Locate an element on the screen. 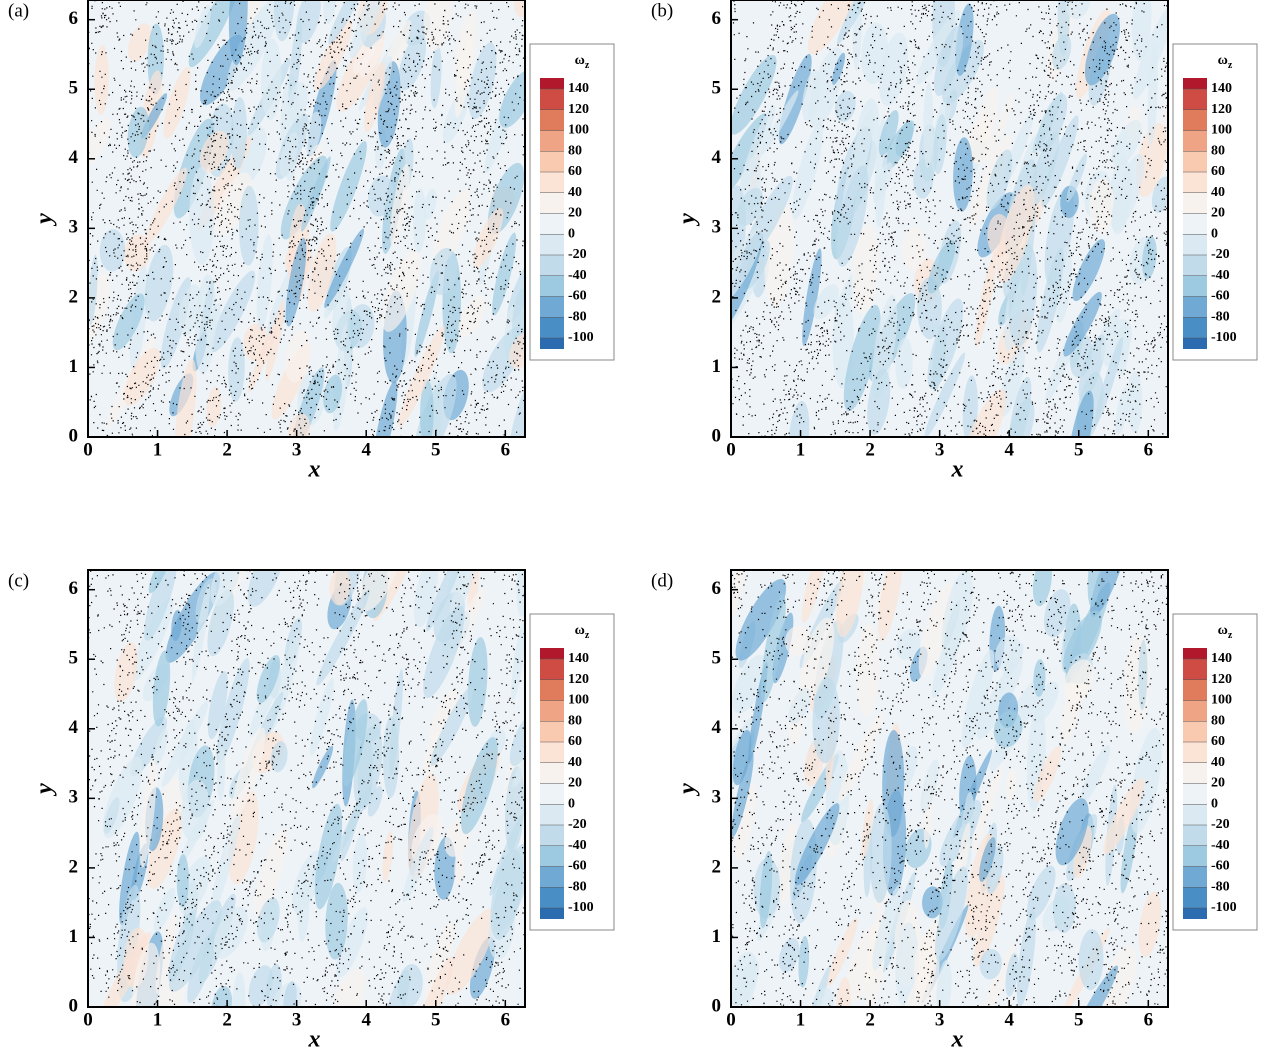 The image size is (1276, 1055). colorbar-label: 140 is located at coordinates (578, 88).